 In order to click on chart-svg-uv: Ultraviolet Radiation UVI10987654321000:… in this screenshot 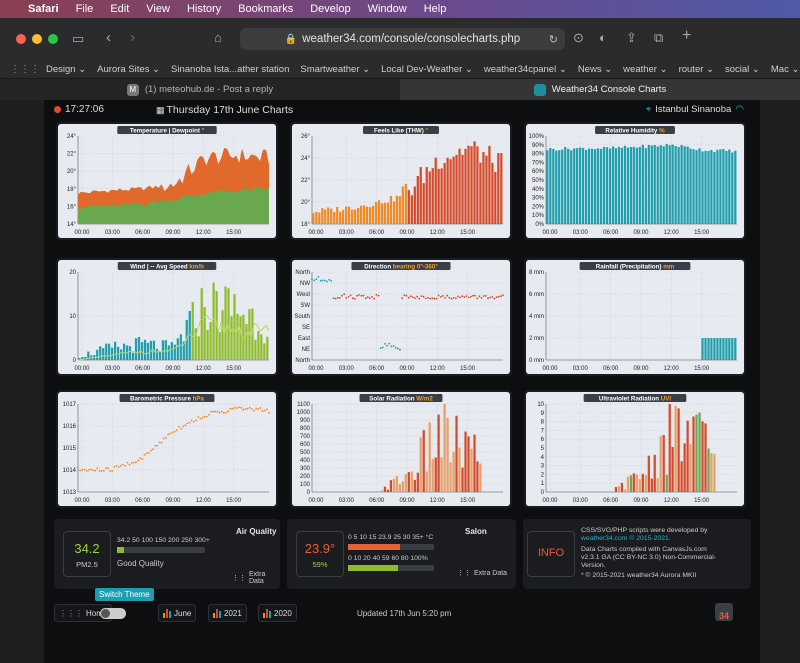, I will do `click(637, 449)`.